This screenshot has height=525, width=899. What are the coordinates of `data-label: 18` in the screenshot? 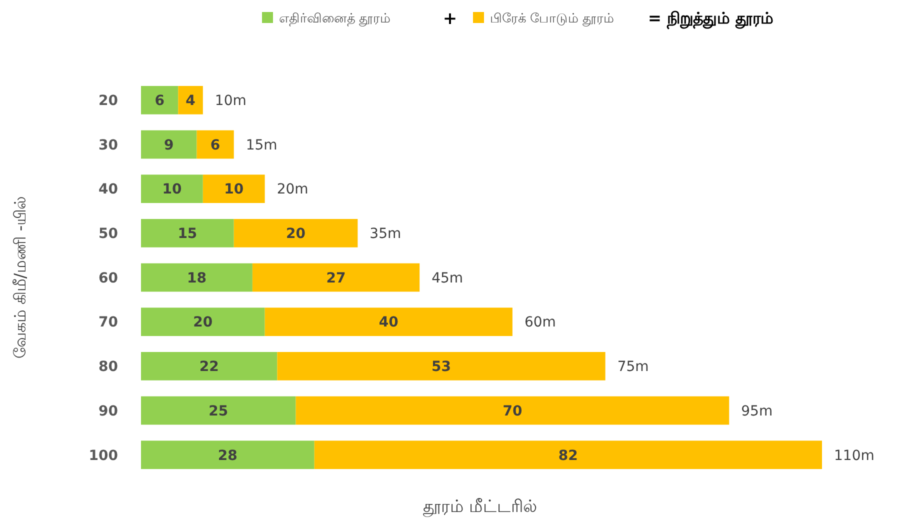 It's located at (196, 278).